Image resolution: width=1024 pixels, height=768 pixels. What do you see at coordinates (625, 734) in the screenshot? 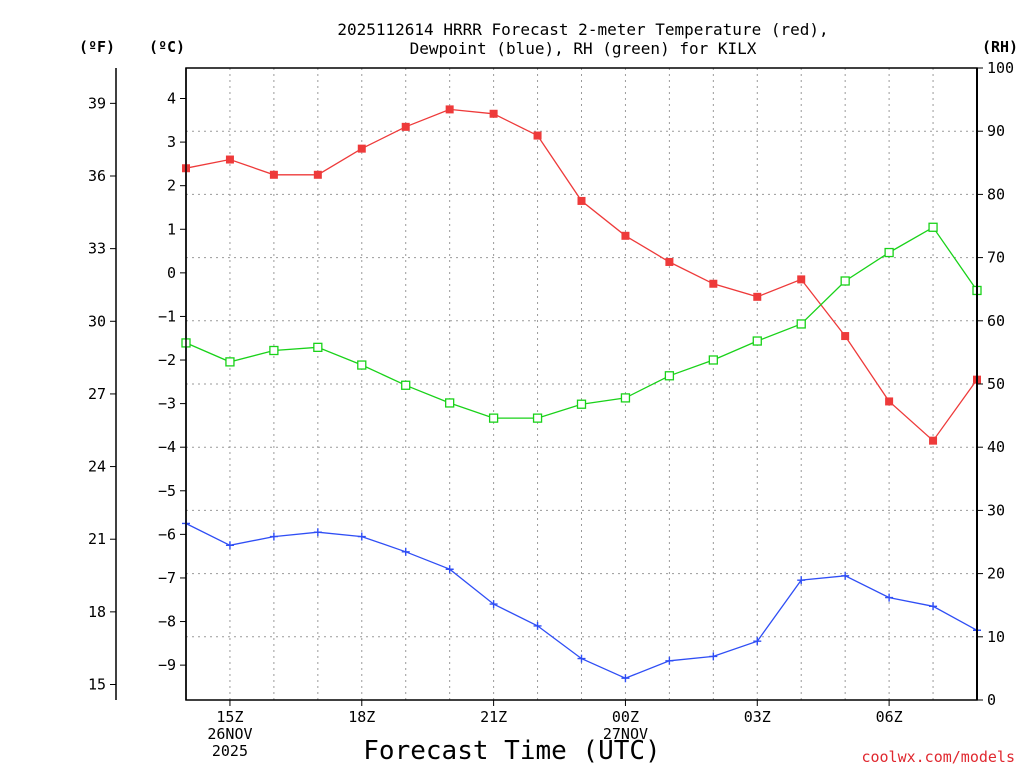
I see `x-tick-label: 27NOV` at bounding box center [625, 734].